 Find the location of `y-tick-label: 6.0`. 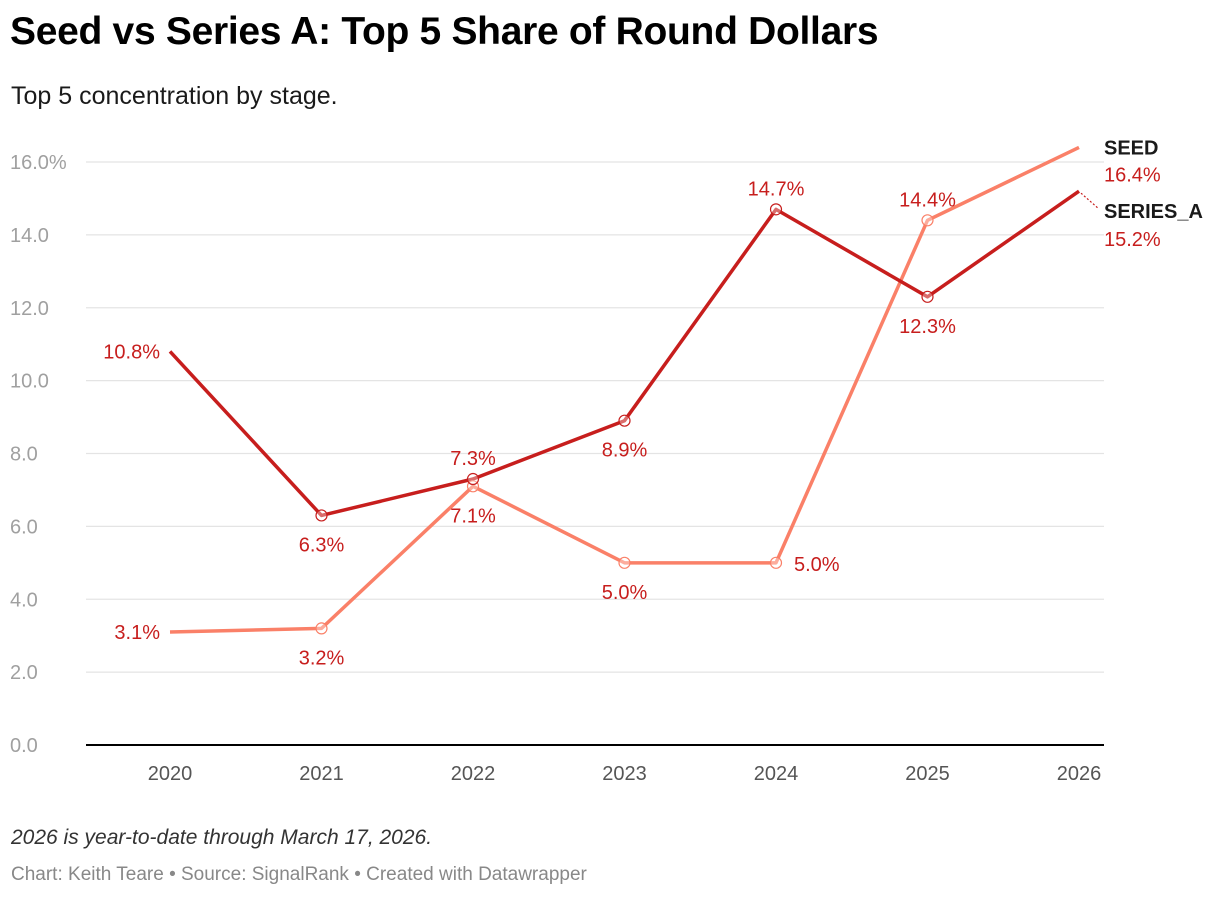

y-tick-label: 6.0 is located at coordinates (24, 527).